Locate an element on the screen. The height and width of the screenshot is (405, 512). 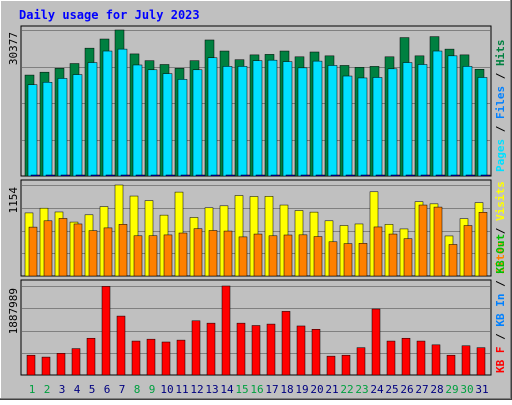
x-tick-label-day-8: 8 is located at coordinates (137, 389).